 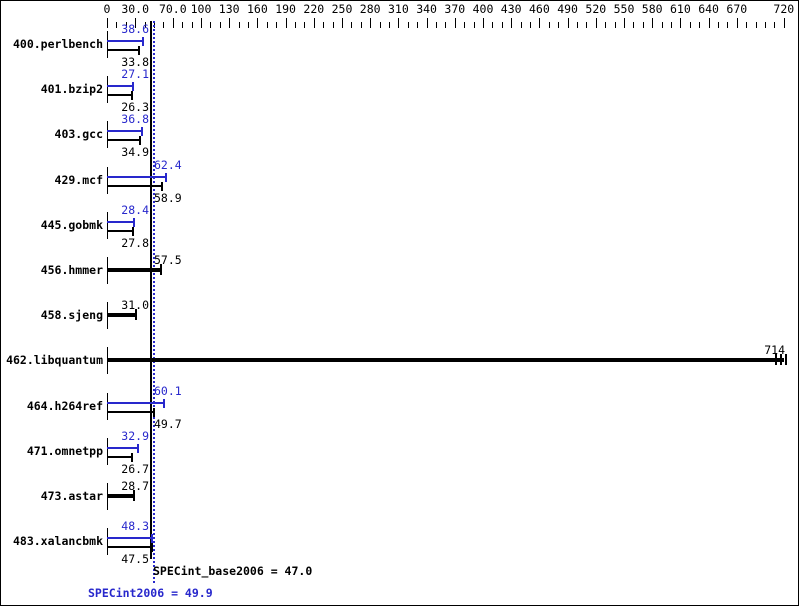 I want to click on specint2006-summary-label: SPECint2006 = 49.9, so click(x=150, y=593).